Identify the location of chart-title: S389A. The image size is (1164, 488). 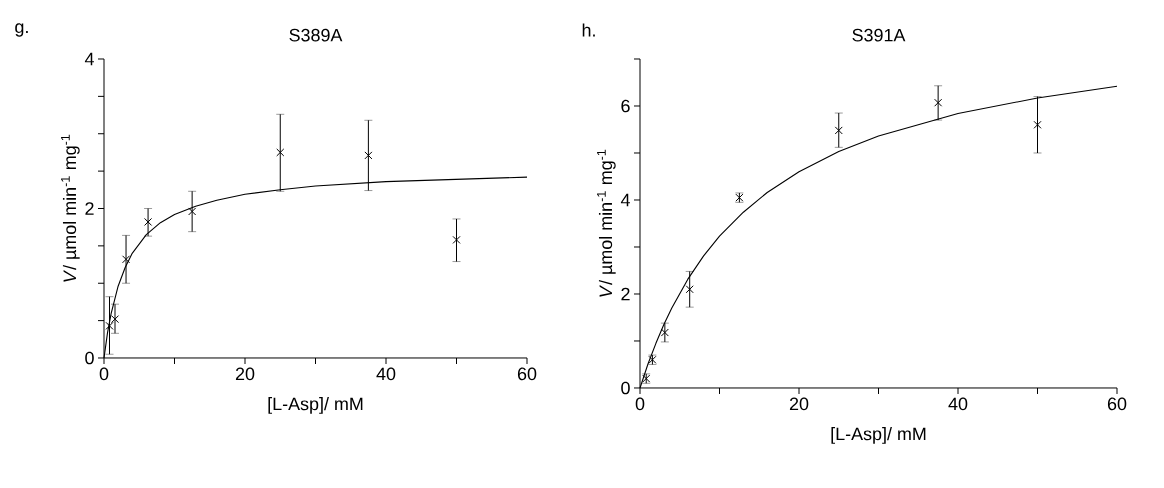
(316, 35).